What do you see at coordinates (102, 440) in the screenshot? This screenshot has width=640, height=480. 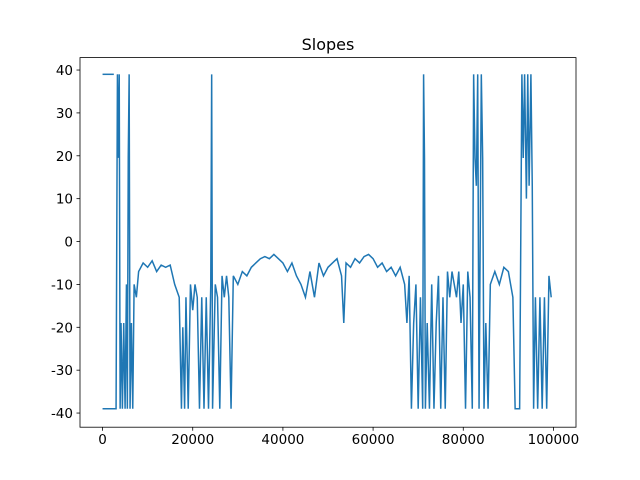 I see `x-tick-label: 0` at bounding box center [102, 440].